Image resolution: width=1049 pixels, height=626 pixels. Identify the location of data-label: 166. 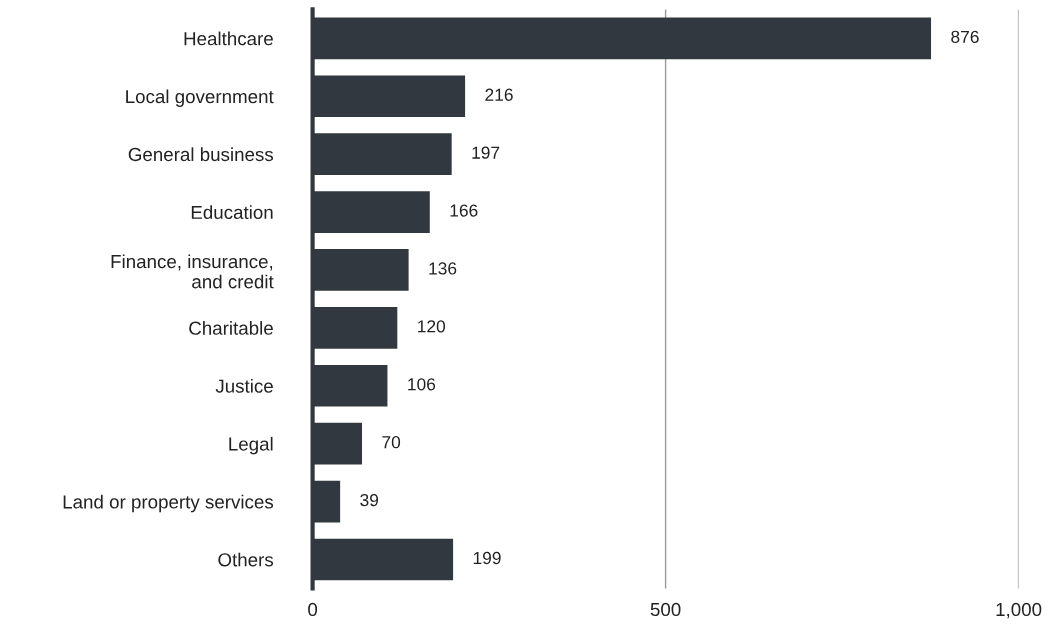
(464, 210).